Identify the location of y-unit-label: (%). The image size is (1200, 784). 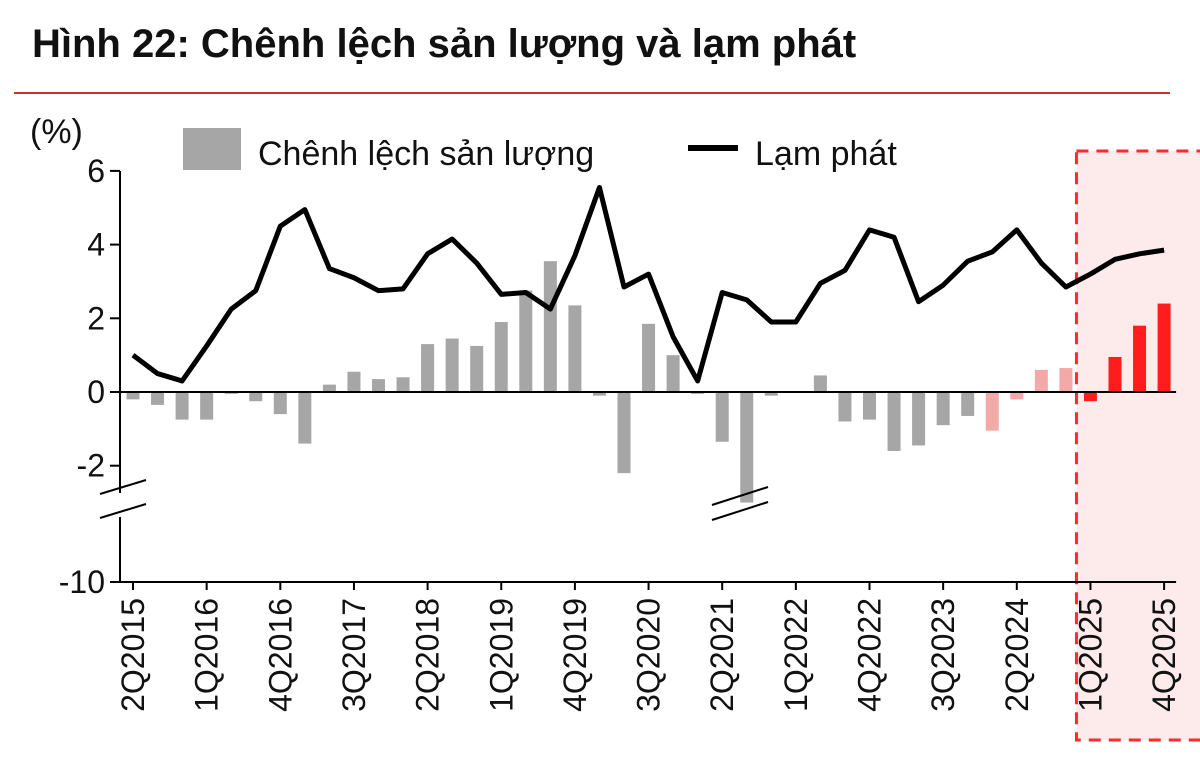
(56, 132).